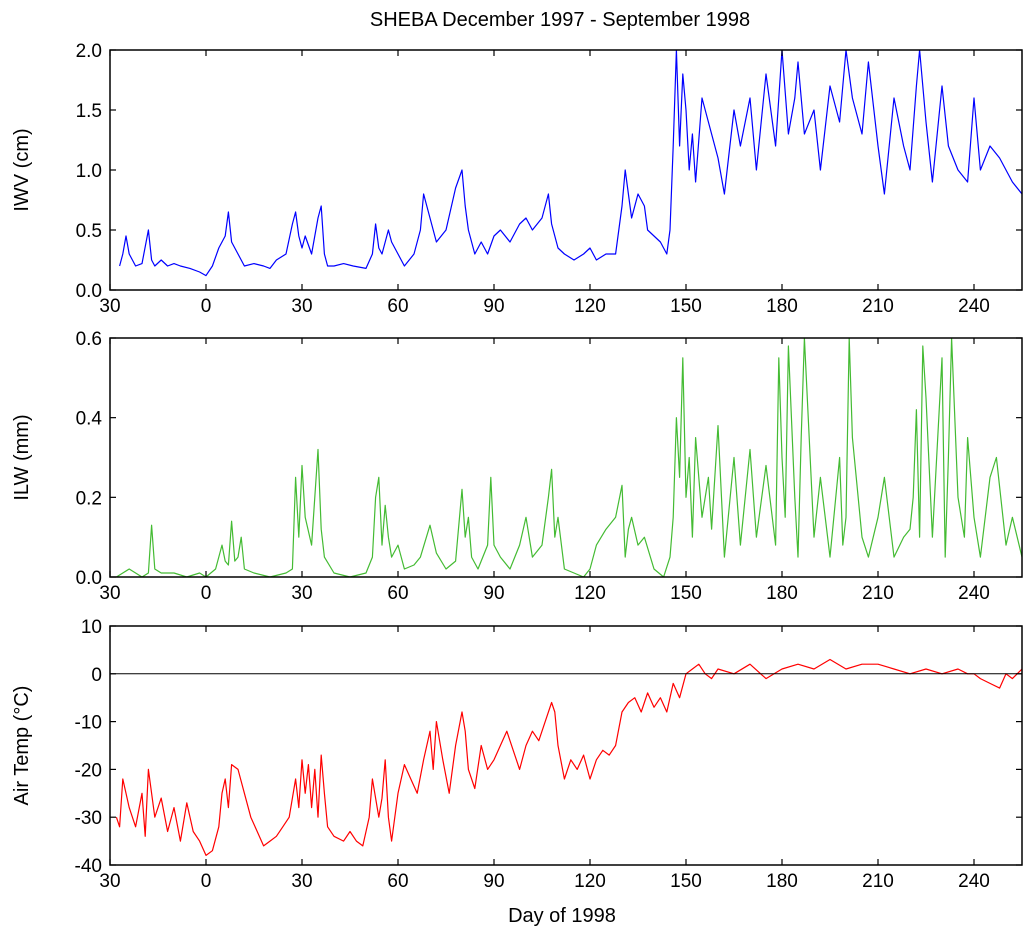  What do you see at coordinates (22, 746) in the screenshot?
I see `y-axis-label-3: Air Temp (°C)` at bounding box center [22, 746].